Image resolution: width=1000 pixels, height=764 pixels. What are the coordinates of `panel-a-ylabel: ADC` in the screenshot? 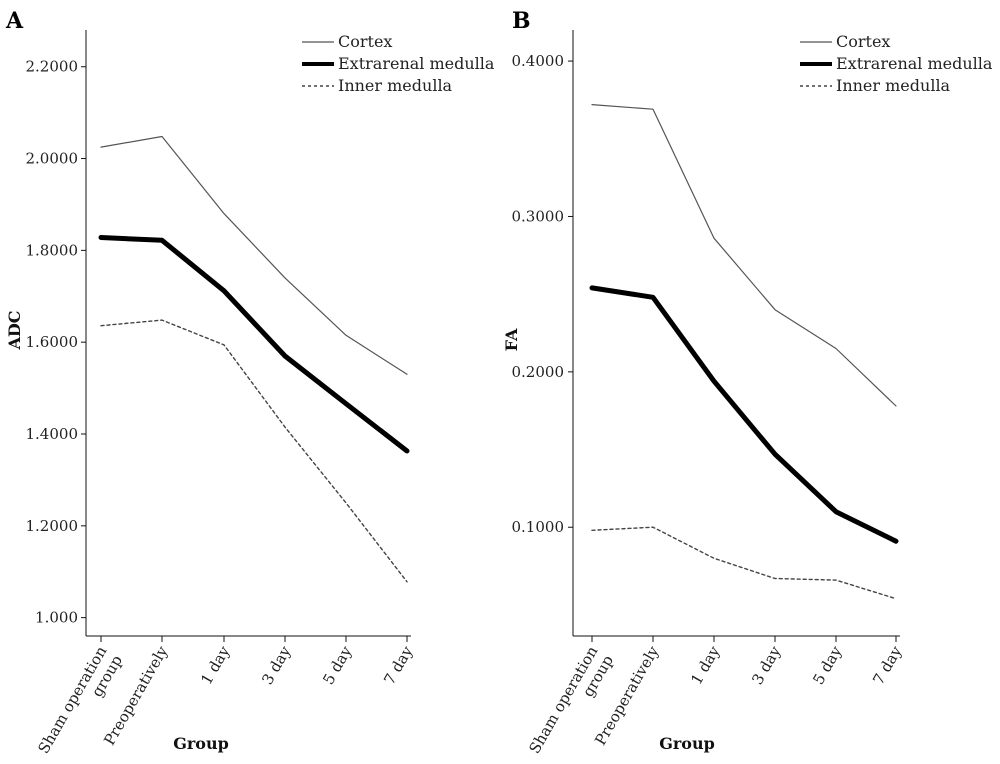 It's located at (14, 330).